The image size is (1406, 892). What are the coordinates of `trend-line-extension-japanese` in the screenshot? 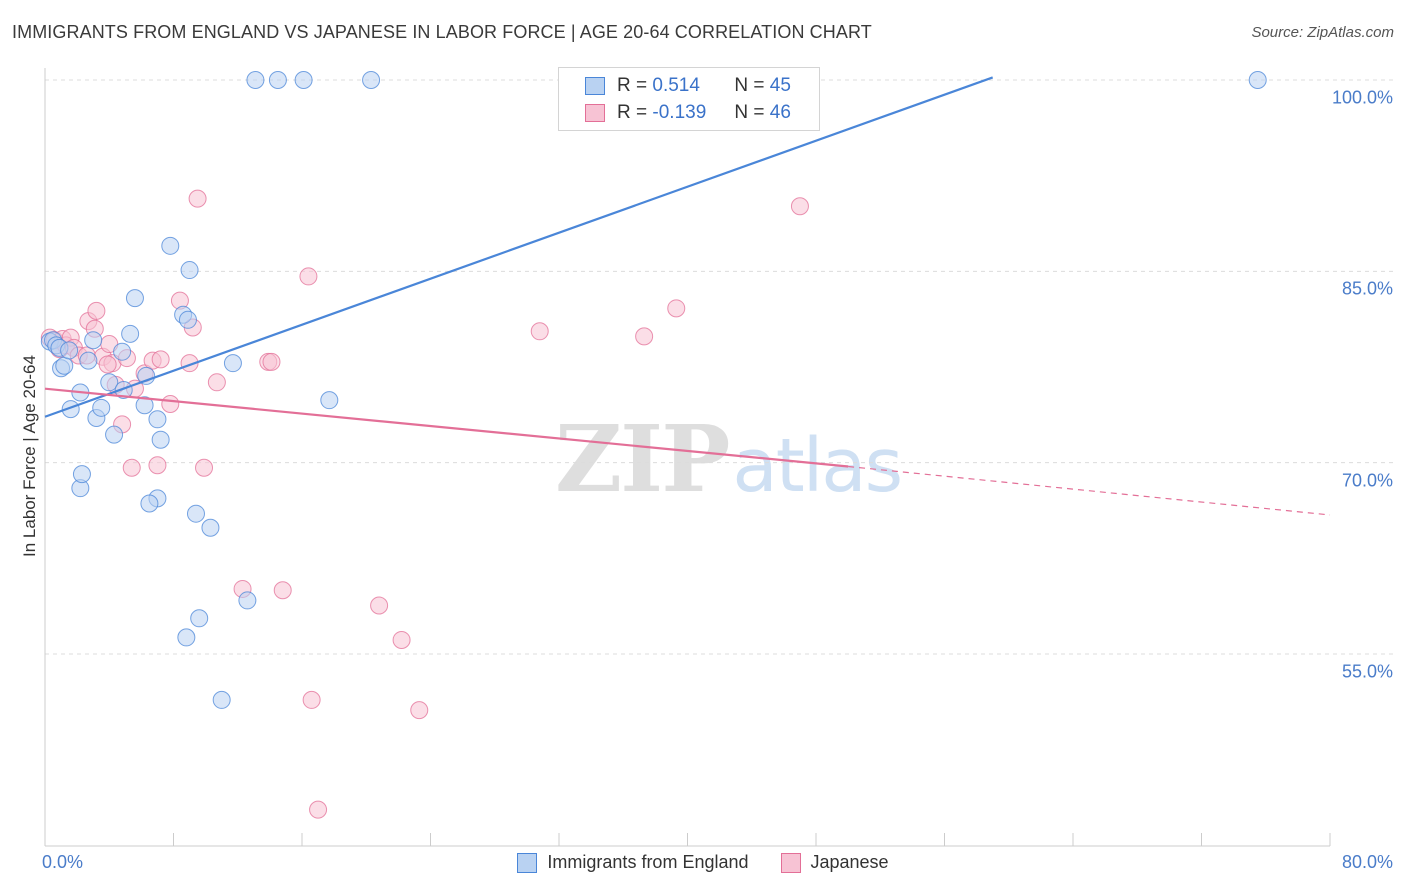 It's located at (1089, 490).